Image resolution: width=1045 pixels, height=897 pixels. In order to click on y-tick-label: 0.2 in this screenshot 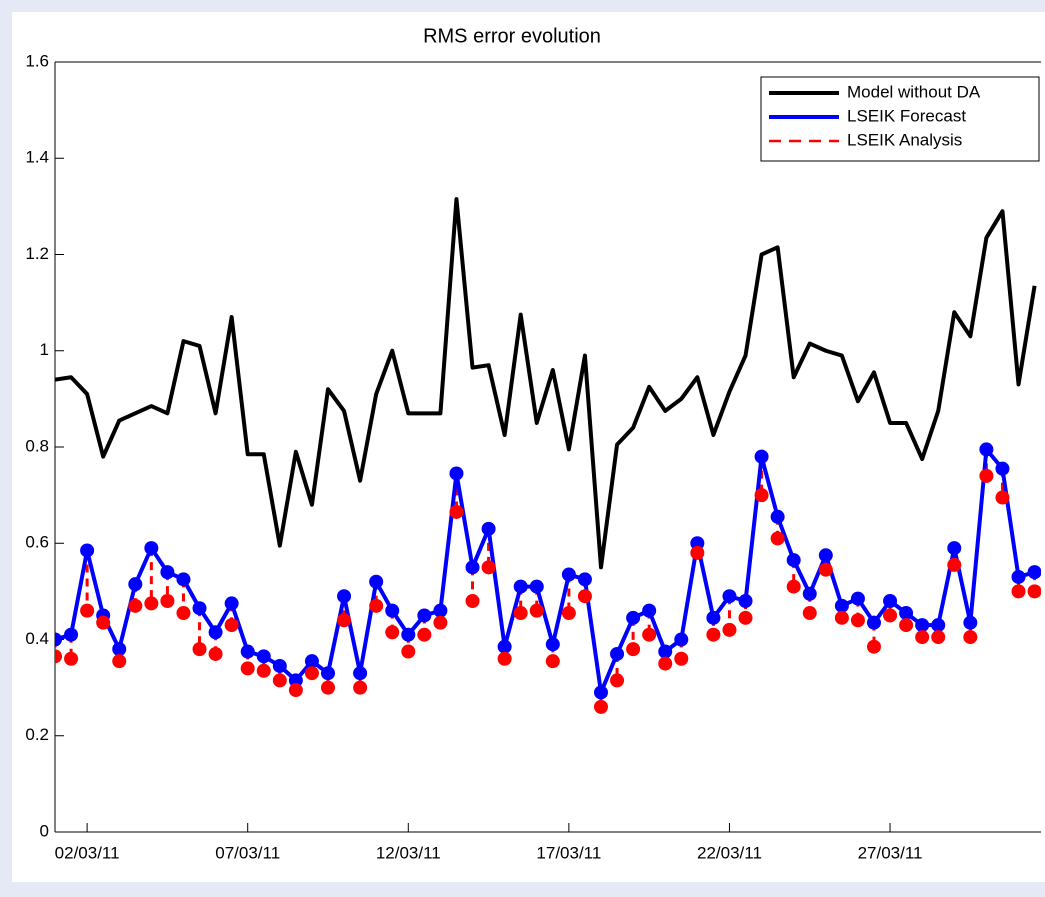, I will do `click(37, 734)`.